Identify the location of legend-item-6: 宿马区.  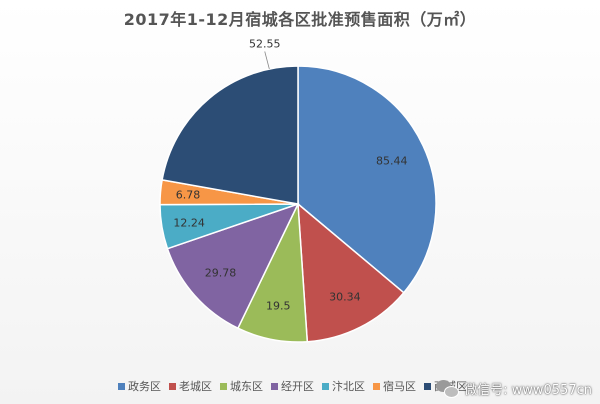
(394, 386).